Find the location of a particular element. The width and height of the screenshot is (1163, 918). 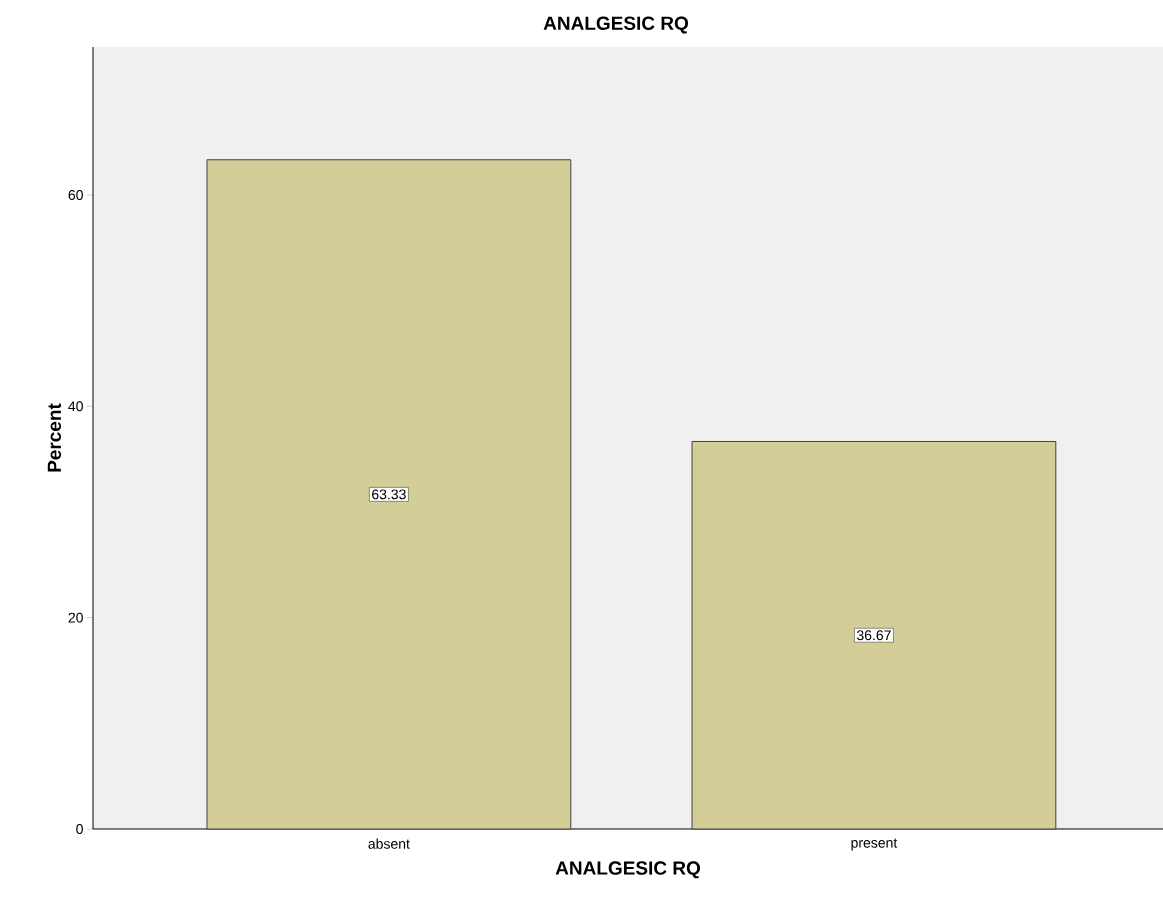

x-axis-title: ANALGESIC RQ is located at coordinates (628, 870).